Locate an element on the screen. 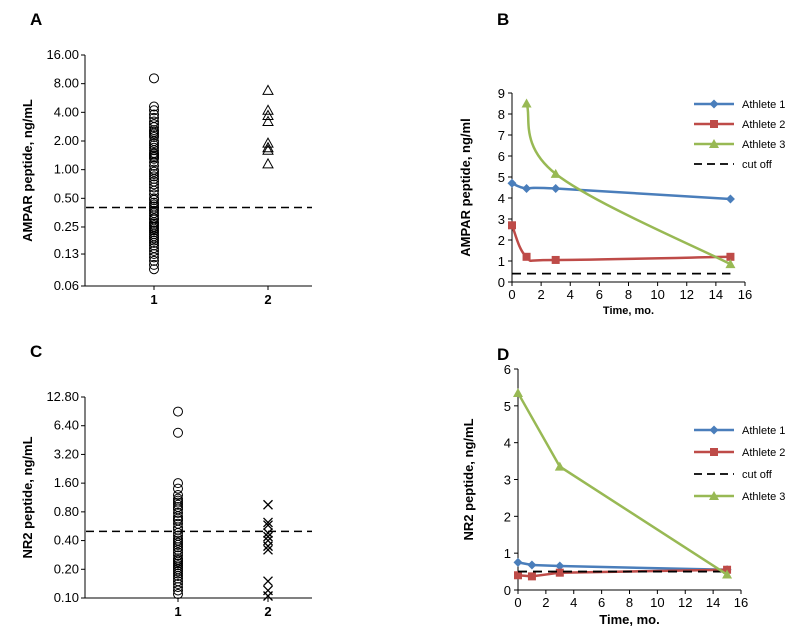  y-tick-label: 6 is located at coordinates (507, 369).